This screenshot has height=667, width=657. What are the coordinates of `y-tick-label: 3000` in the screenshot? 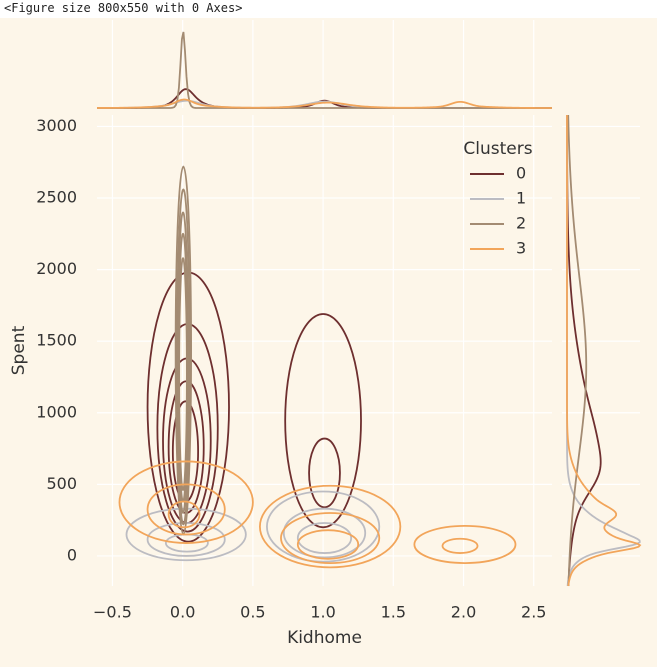 It's located at (56, 125).